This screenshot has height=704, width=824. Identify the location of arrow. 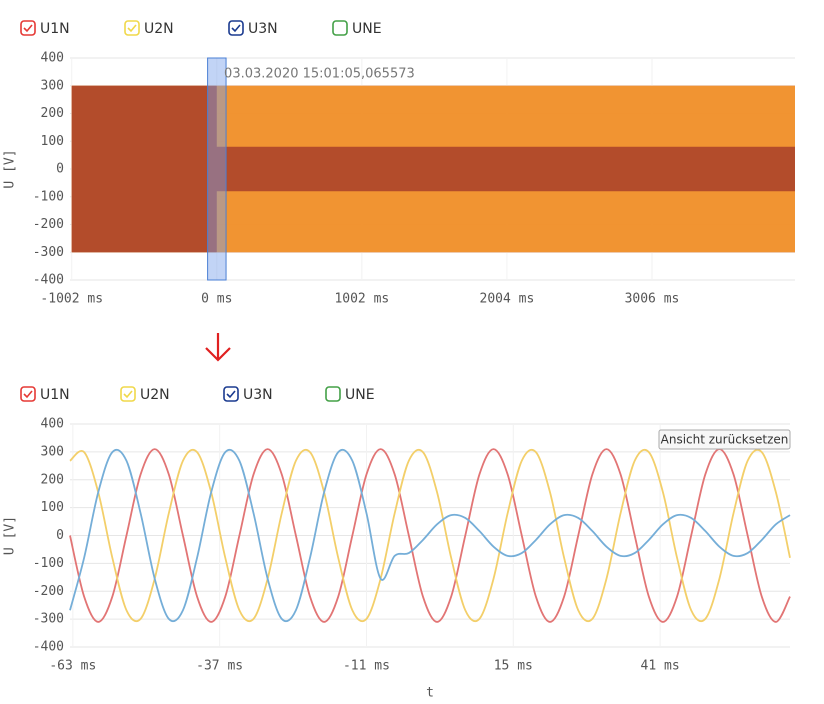
(218, 347).